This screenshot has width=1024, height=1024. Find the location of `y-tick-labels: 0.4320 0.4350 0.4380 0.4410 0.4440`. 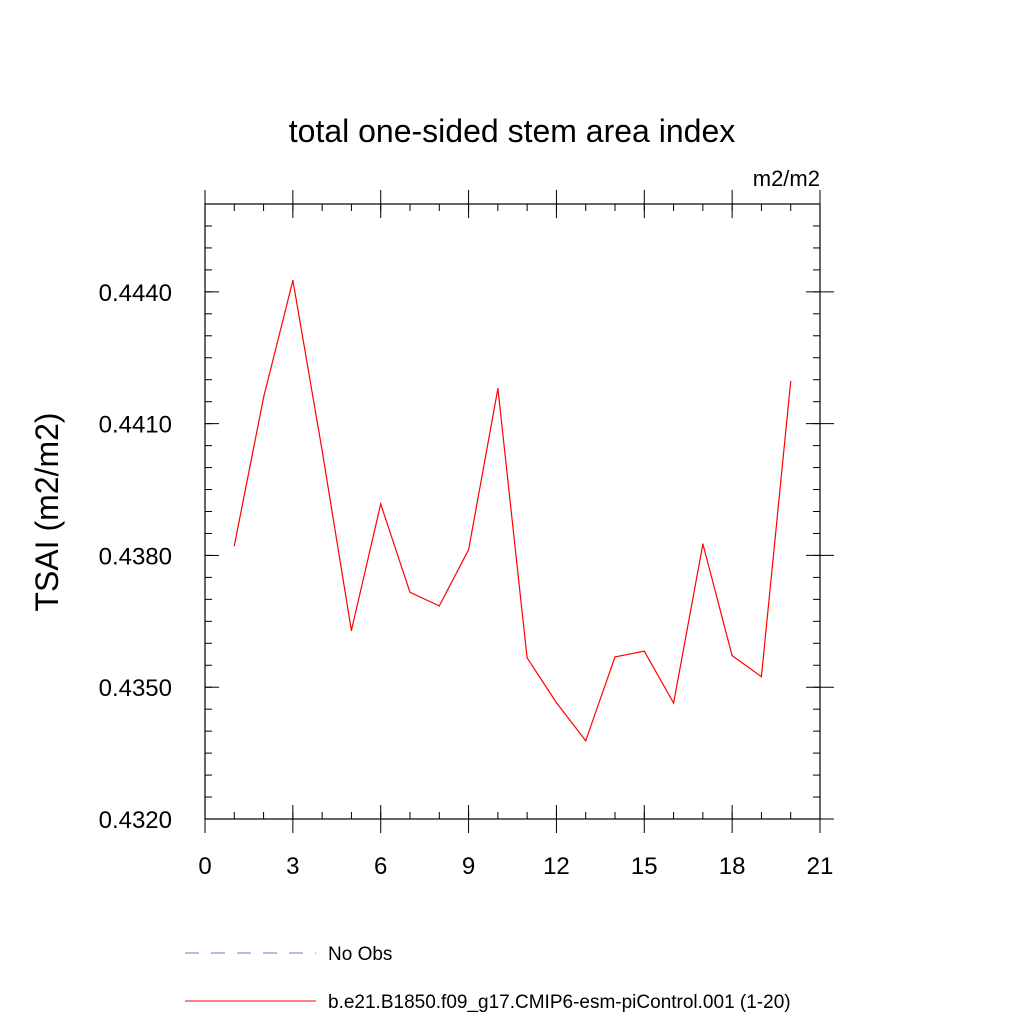

y-tick-labels: 0.4320 0.4350 0.4380 0.4410 0.4440 is located at coordinates (135, 557).